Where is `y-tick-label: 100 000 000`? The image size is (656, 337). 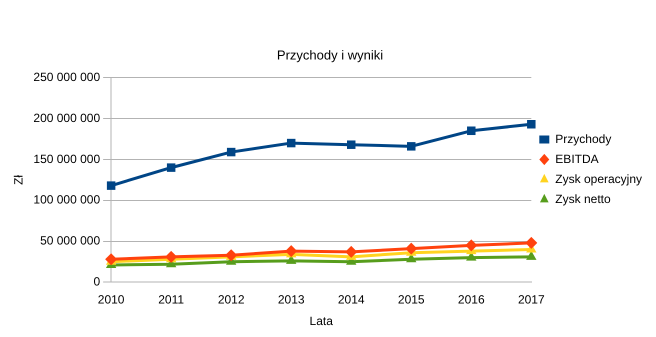
y-tick-label: 100 000 000 is located at coordinates (66, 199).